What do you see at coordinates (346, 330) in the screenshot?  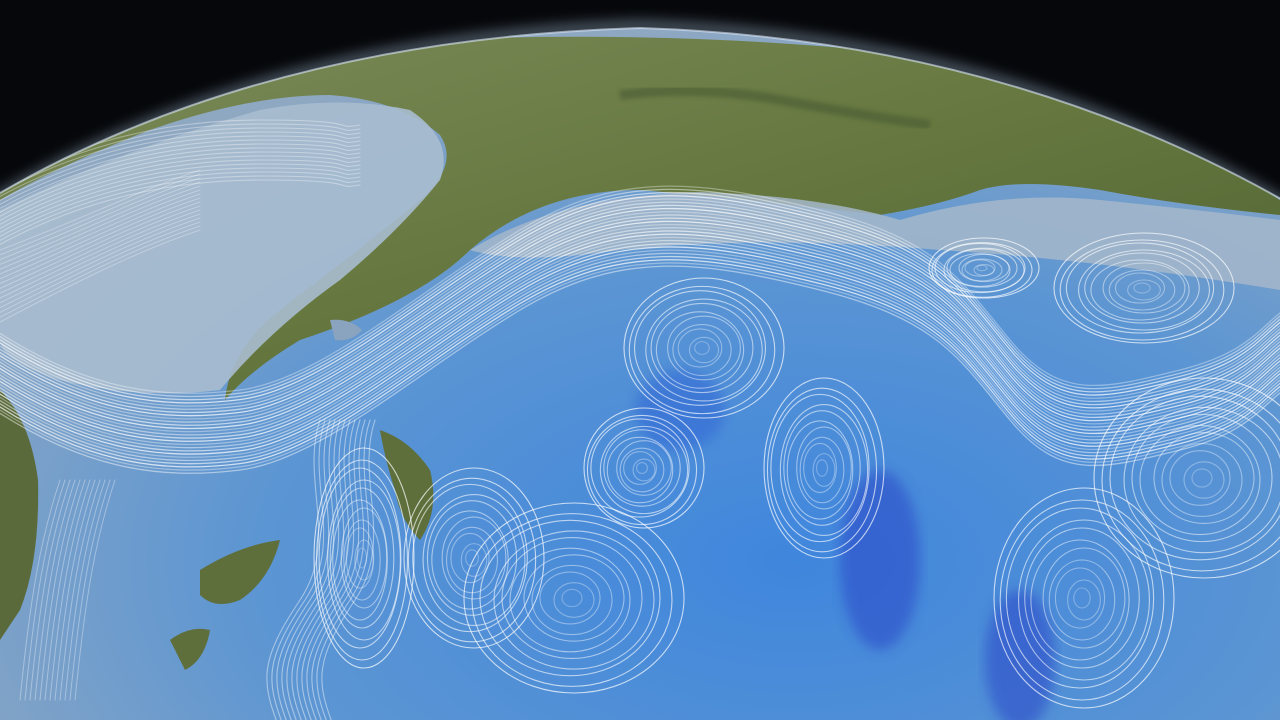 I see `inland-lake` at bounding box center [346, 330].